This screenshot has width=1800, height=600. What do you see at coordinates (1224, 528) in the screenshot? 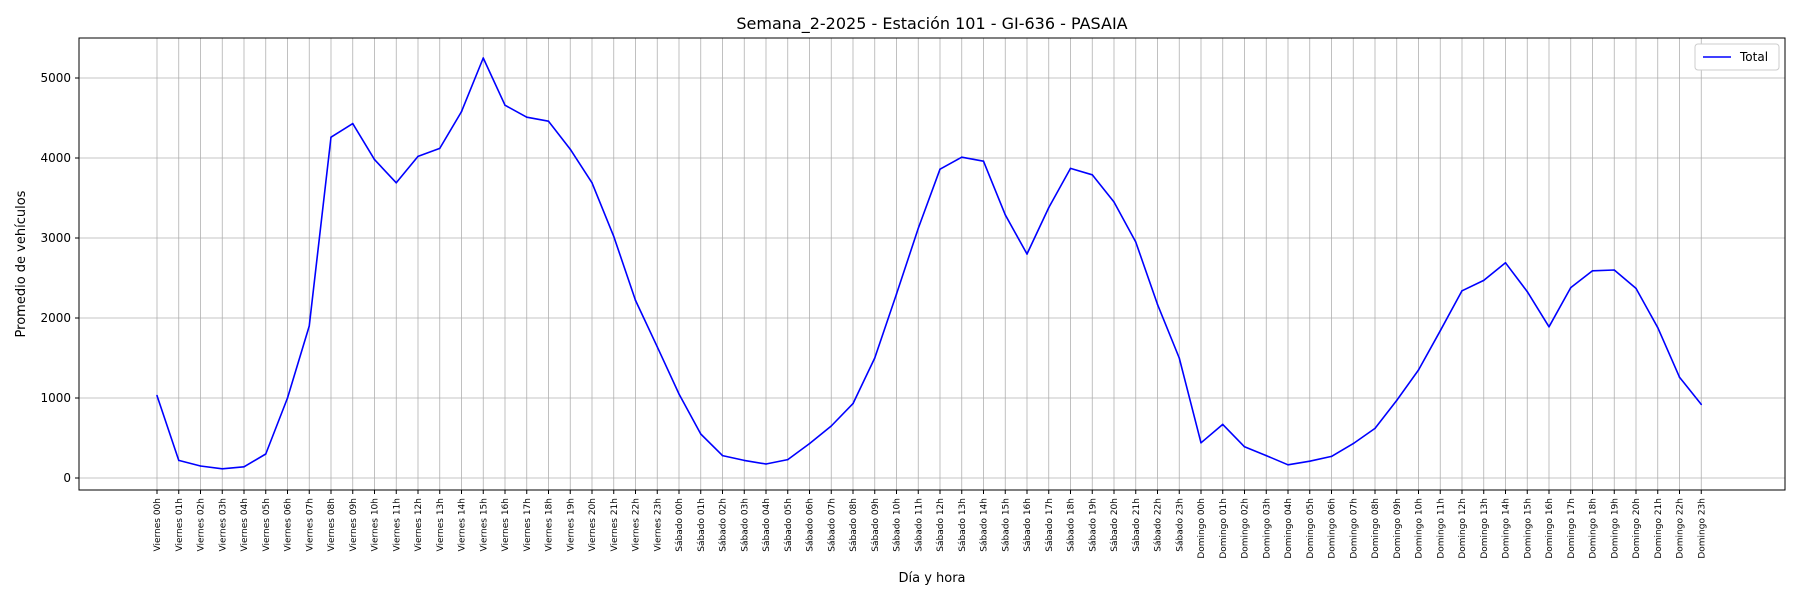
I see `x-tick-label: Domingo 01h` at bounding box center [1224, 528].